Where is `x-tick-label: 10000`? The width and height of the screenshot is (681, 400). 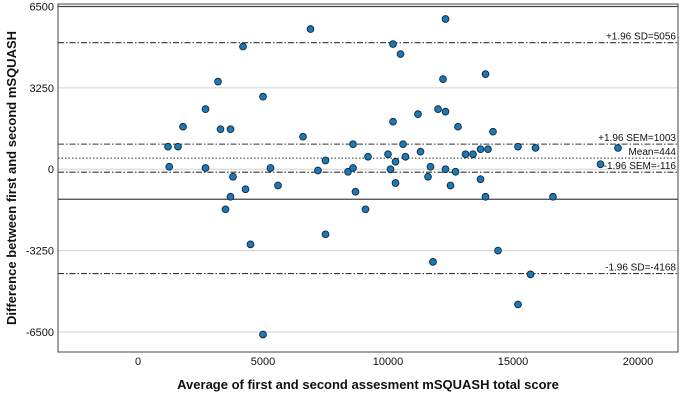 x-tick-label: 10000 is located at coordinates (388, 362).